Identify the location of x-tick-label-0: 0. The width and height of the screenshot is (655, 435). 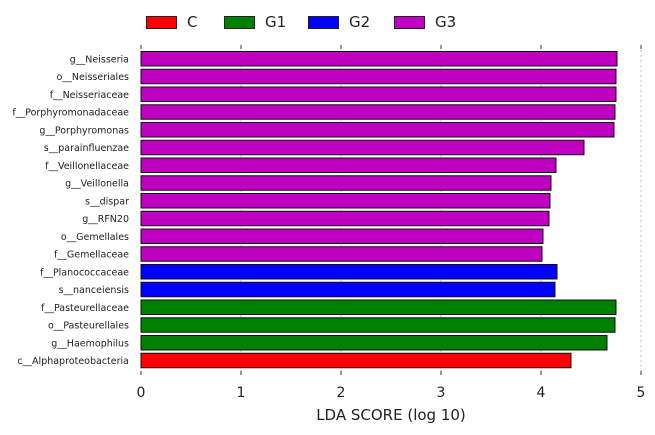
(141, 393).